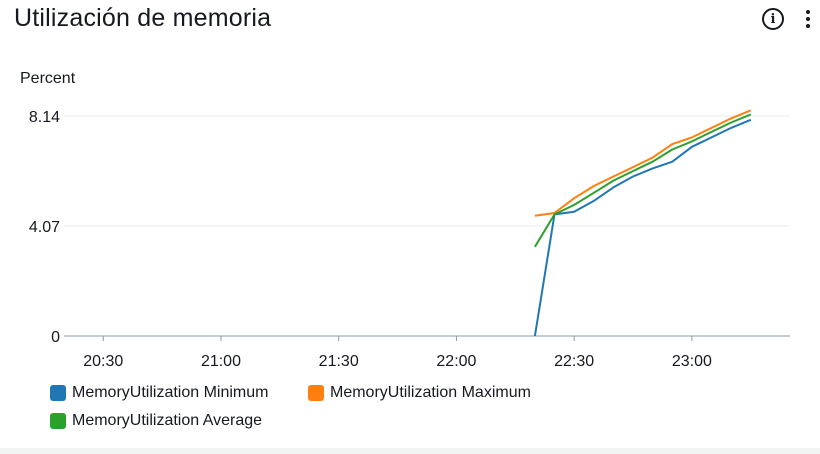  I want to click on x-tick-label: 20:30, so click(103, 361).